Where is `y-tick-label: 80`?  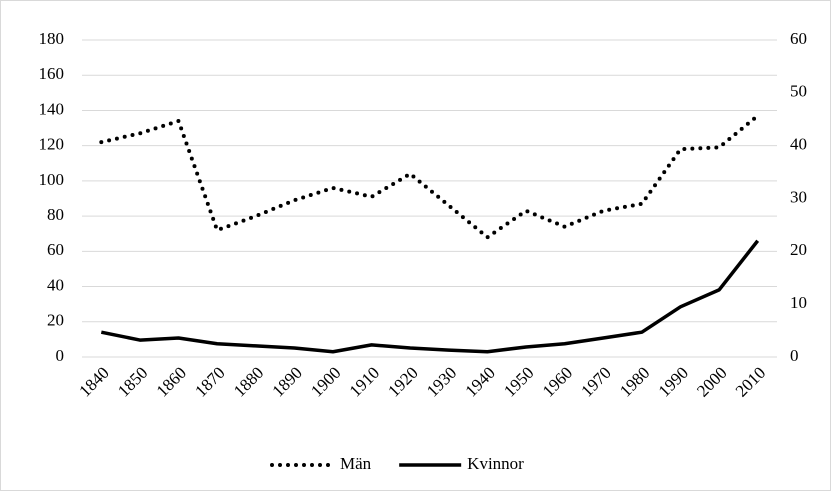 y-tick-label: 80 is located at coordinates (55, 214).